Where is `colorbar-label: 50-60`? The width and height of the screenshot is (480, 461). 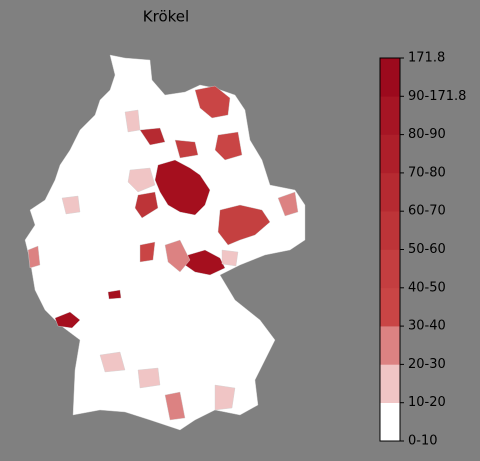 colorbar-label: 50-60 is located at coordinates (427, 249).